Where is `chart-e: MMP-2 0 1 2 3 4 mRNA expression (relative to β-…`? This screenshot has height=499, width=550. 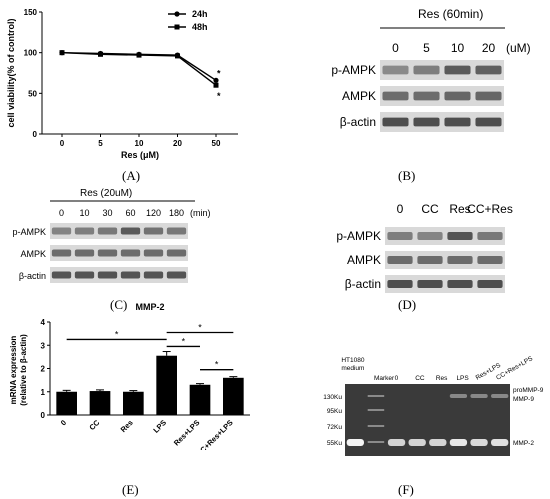
chart-e: MMP-2 0 1 2 3 4 mRNA expression (relative to β-… is located at coordinates (129, 376).